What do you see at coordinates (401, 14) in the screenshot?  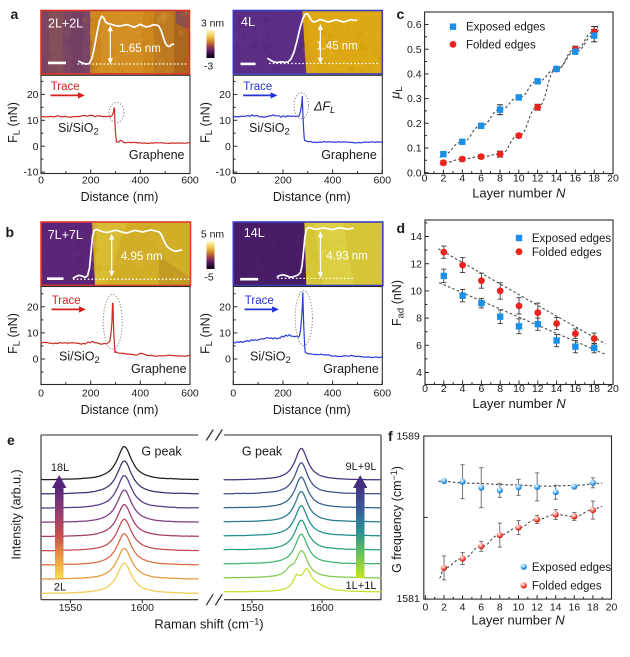 I see `svg-text: c` at bounding box center [401, 14].